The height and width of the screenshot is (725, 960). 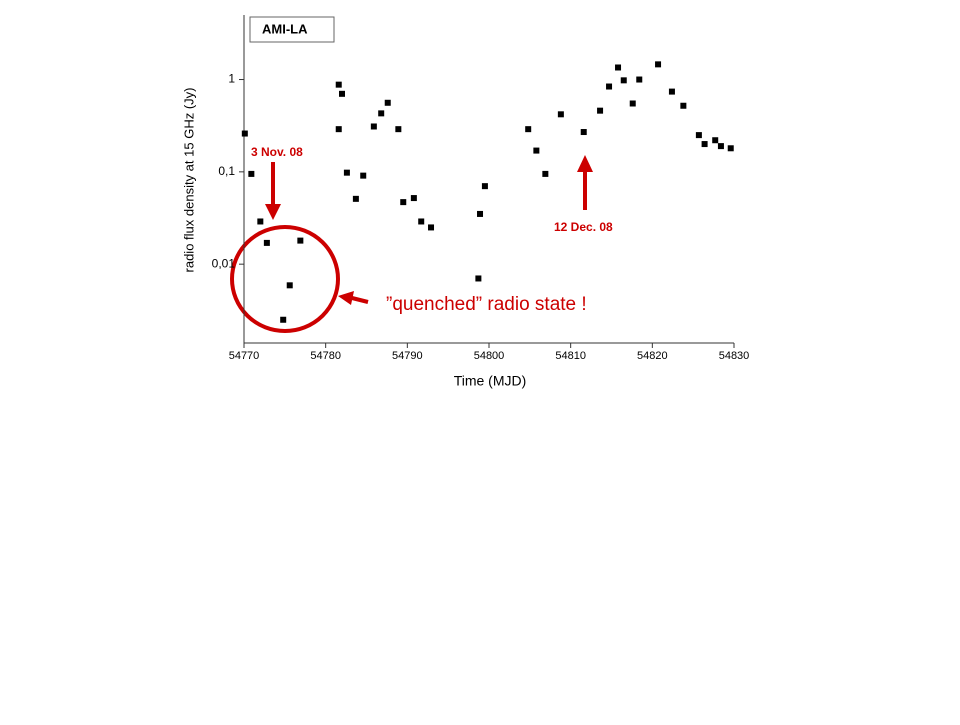 What do you see at coordinates (360, 300) in the screenshot?
I see `arrow` at bounding box center [360, 300].